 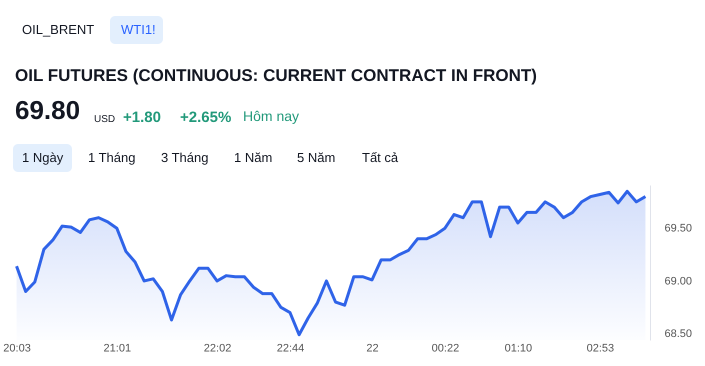 I want to click on x-tick-label: 02:53, so click(x=600, y=348).